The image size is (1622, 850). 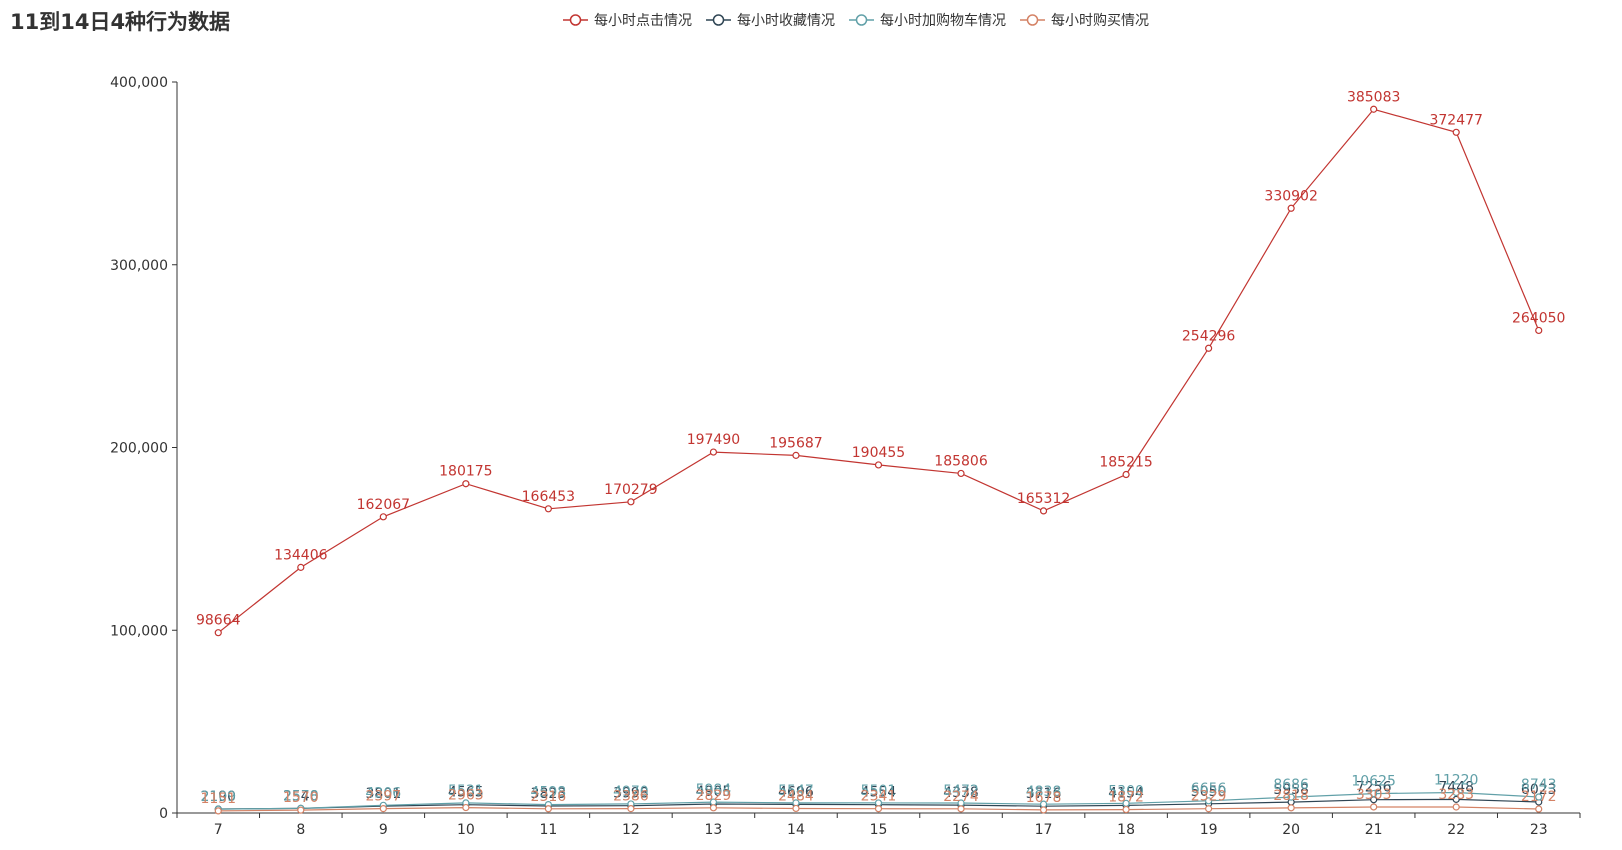 What do you see at coordinates (1209, 797) in the screenshot?
I see `data-label: 2329` at bounding box center [1209, 797].